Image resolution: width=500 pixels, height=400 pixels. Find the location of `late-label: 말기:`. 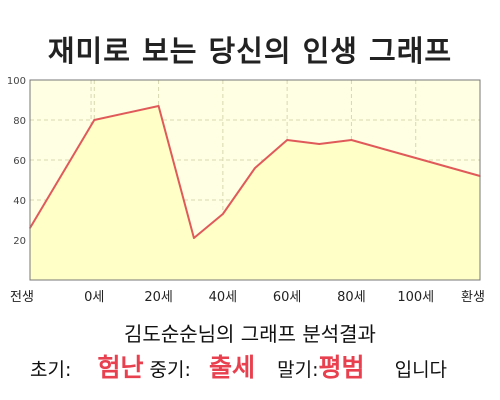

late-label: 말기: is located at coordinates (298, 370).